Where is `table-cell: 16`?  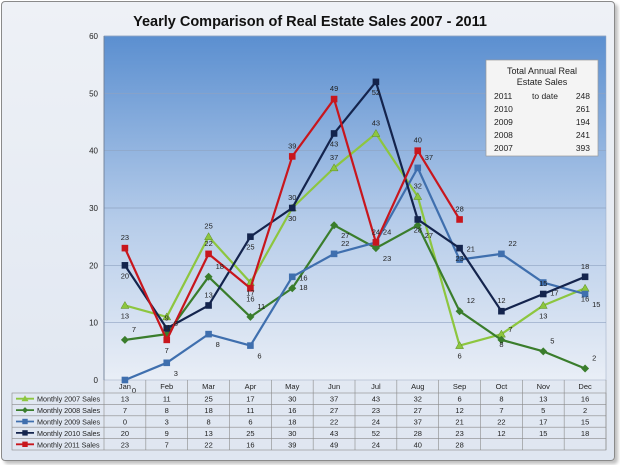
table-cell: 16 is located at coordinates (585, 399).